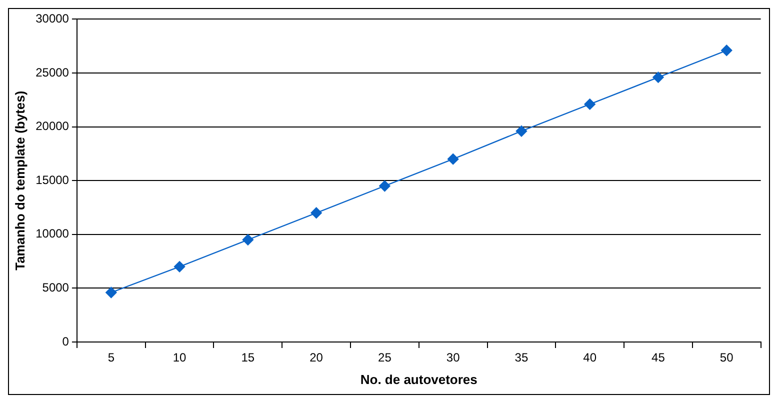  What do you see at coordinates (111, 357) in the screenshot?
I see `x-tick-label: 5` at bounding box center [111, 357].